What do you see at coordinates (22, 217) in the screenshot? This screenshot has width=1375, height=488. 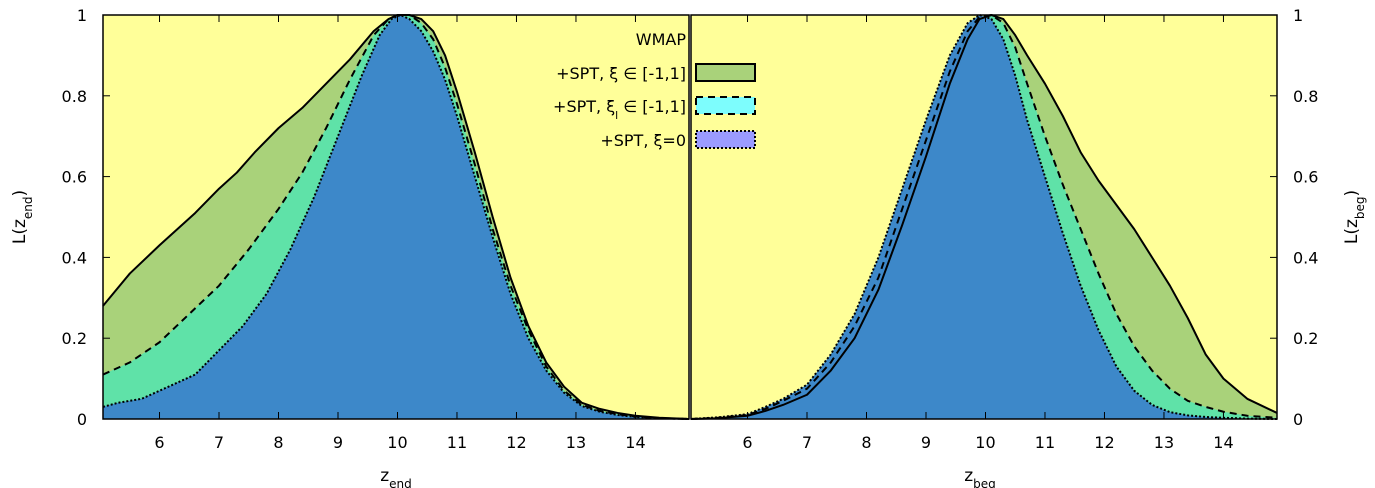 I see `left-y-axis-label: L(zend)` at bounding box center [22, 217].